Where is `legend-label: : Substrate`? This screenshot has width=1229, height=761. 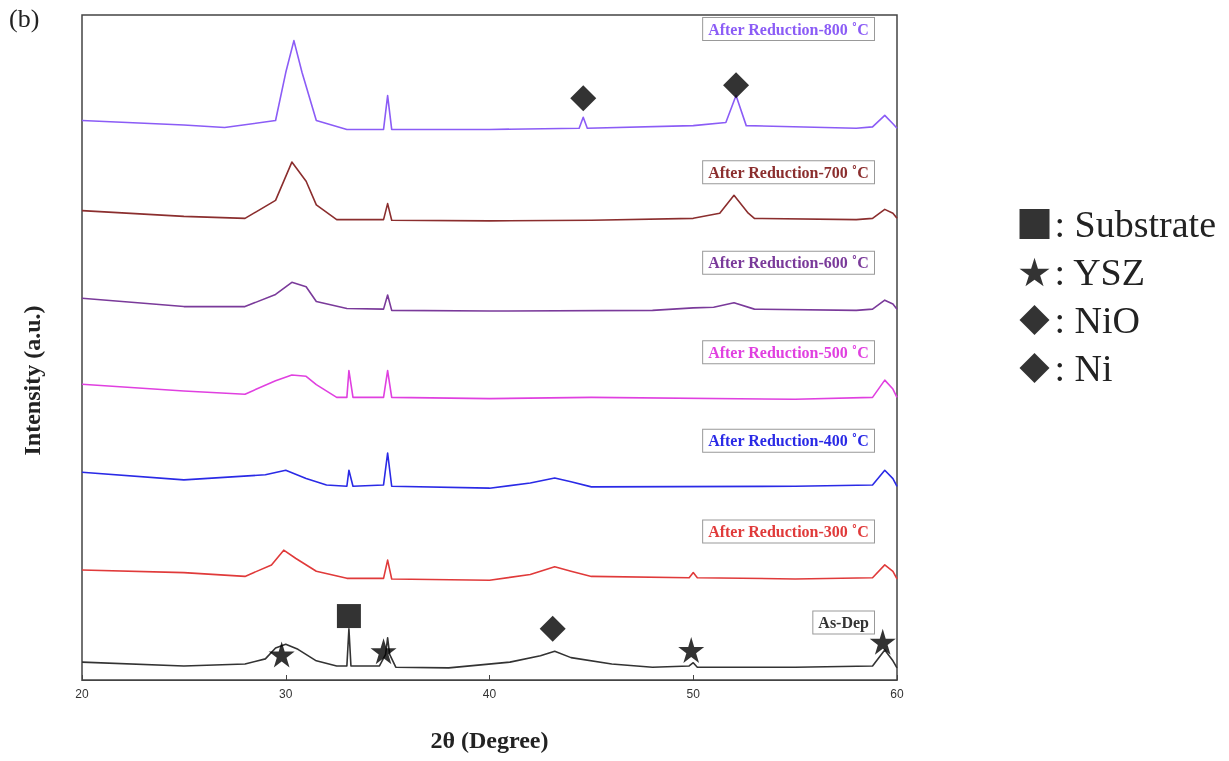
legend-label: : Substrate is located at coordinates (1135, 224).